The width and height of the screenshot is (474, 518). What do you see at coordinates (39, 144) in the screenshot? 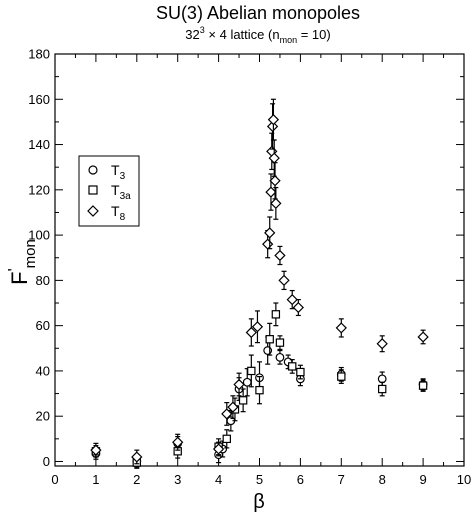
I see `y-tick-label: 140` at bounding box center [39, 144].